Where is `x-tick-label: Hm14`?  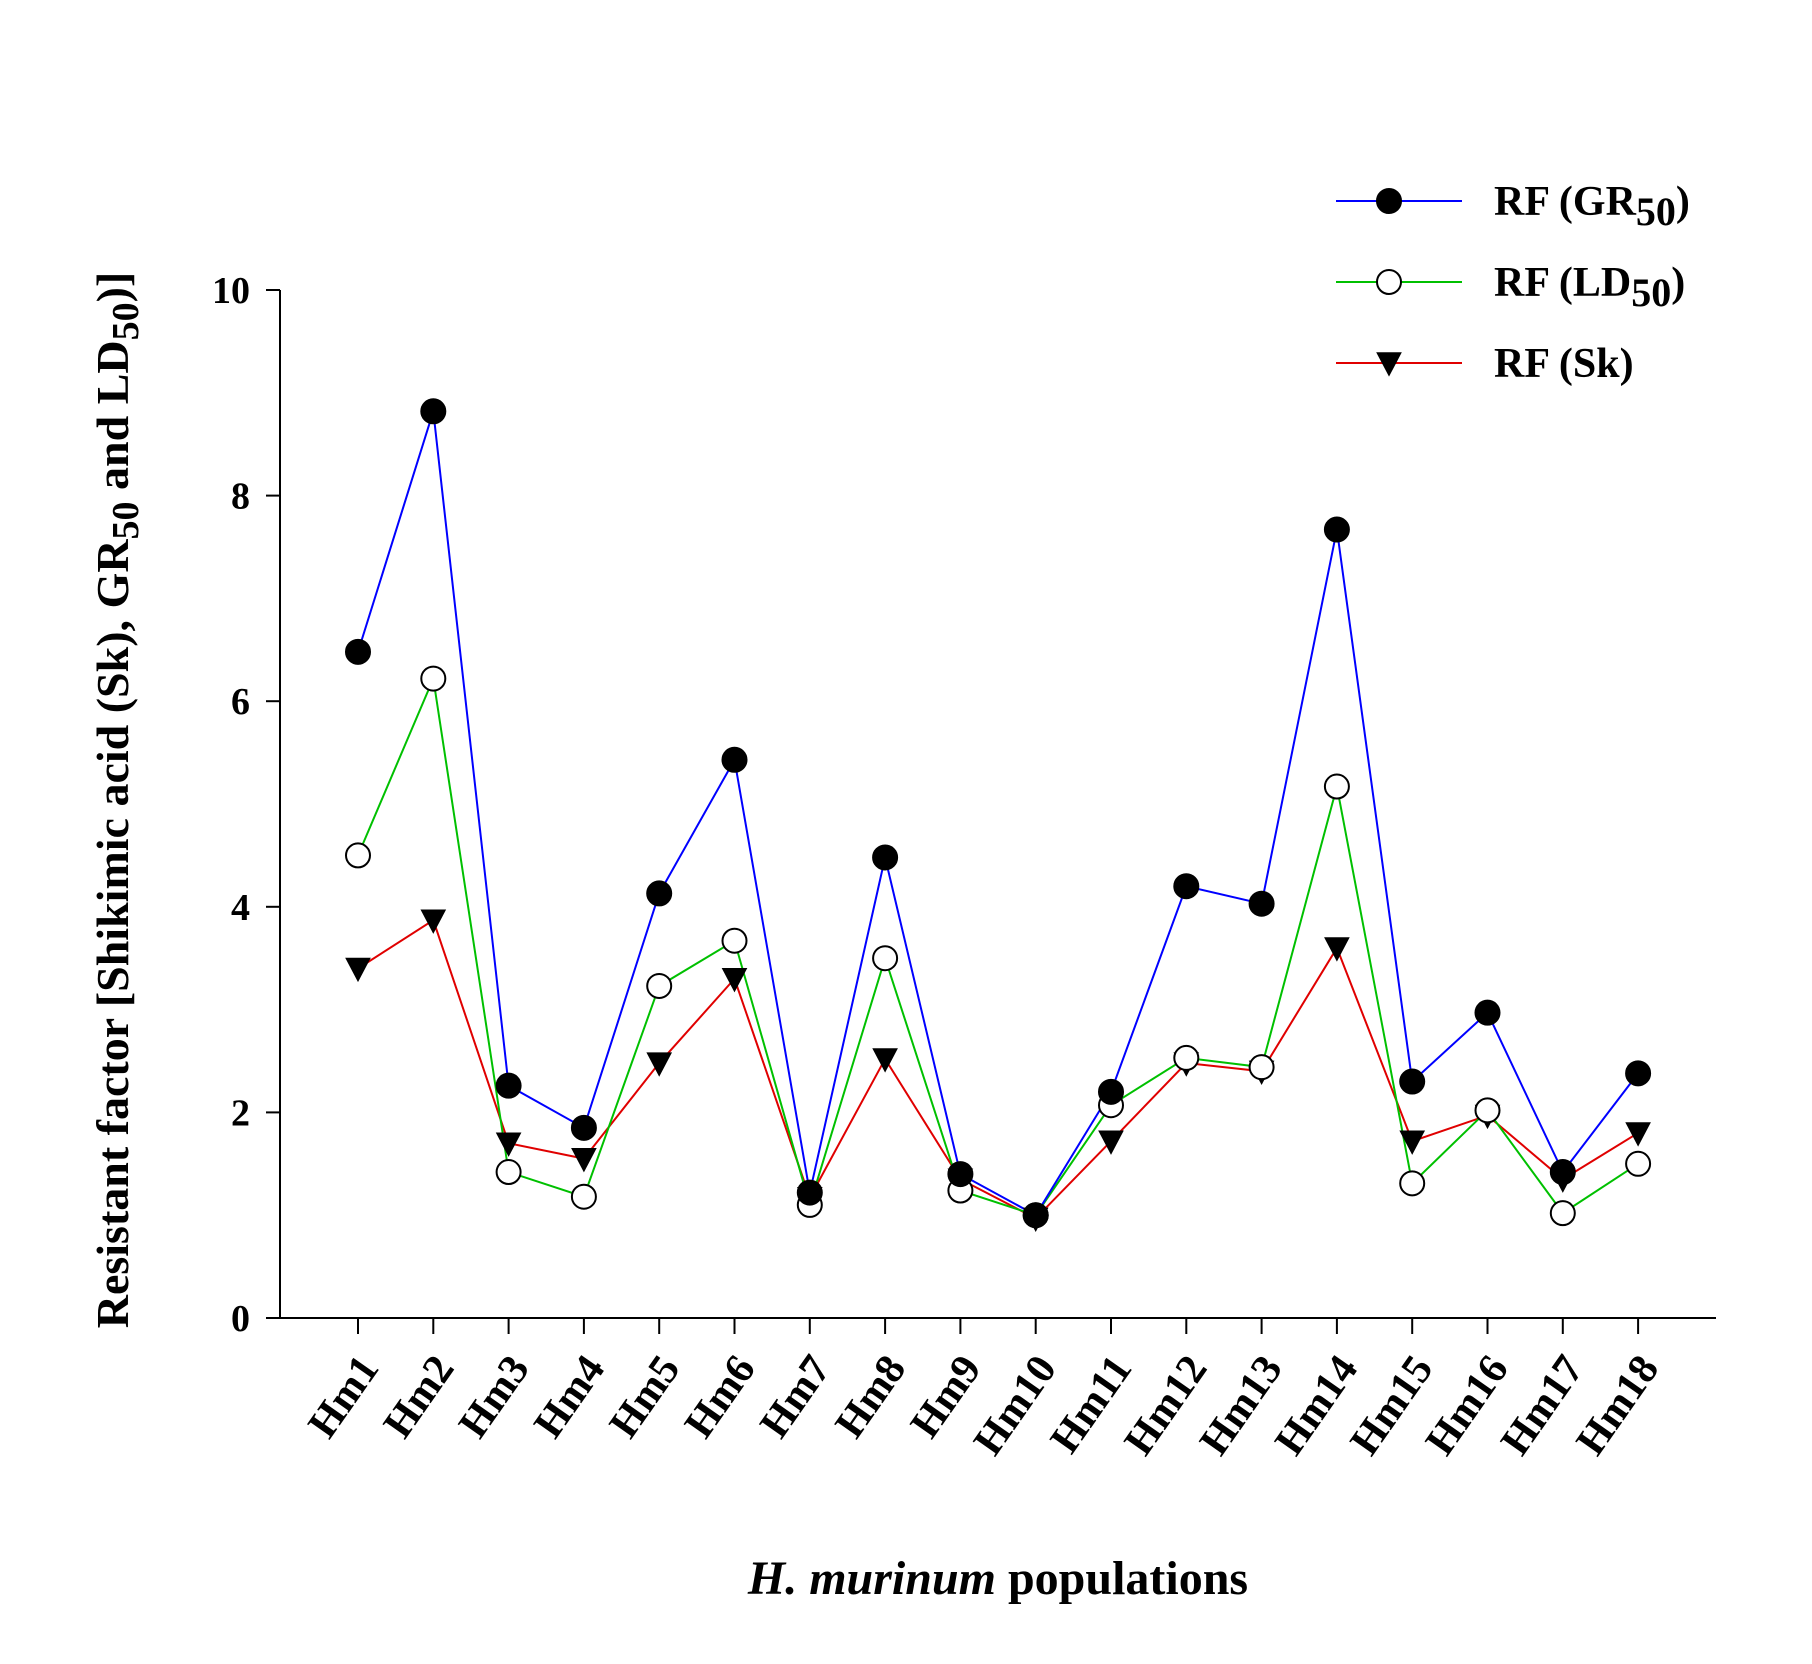 x-tick-label: Hm14 is located at coordinates (1317, 1405).